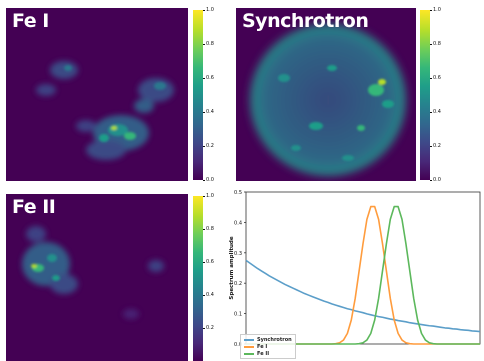 Image resolution: width=484 pixels, height=361 pixels. I want to click on legend-item-synchrotron: Synchrotron, so click(268, 339).